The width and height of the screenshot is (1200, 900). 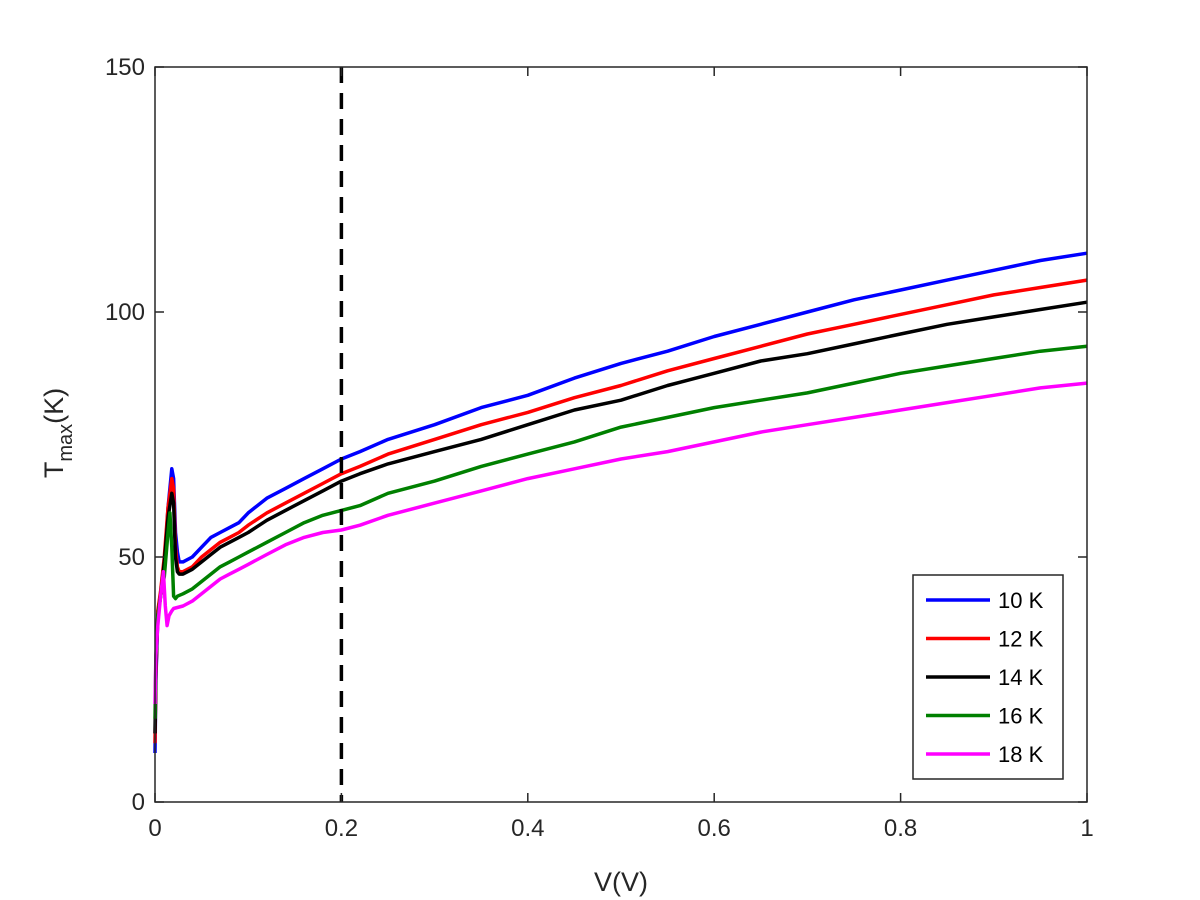 I want to click on legend-label-5: 18 K, so click(x=1021, y=754).